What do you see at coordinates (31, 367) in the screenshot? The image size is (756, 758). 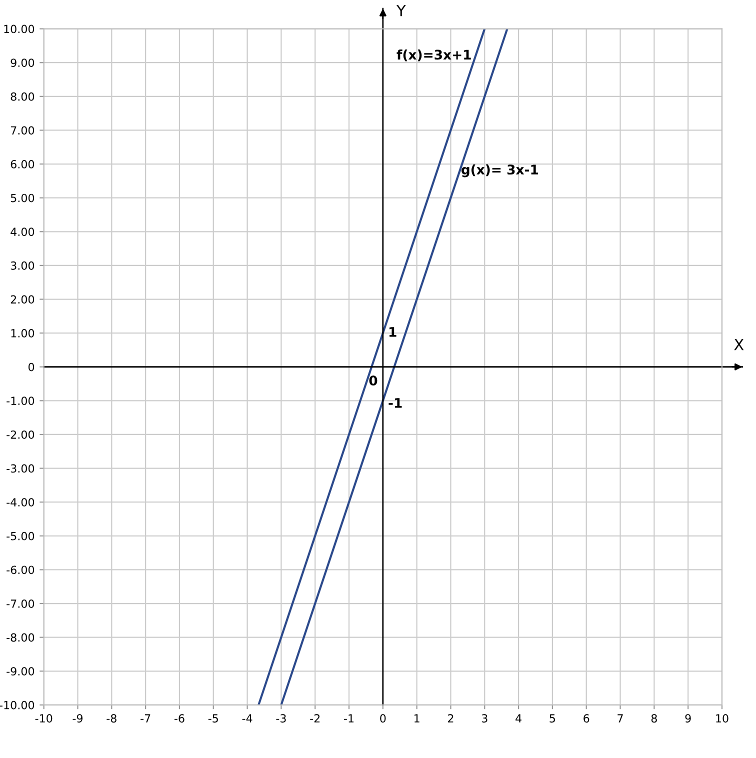 I see `y-tick-label: 0` at bounding box center [31, 367].